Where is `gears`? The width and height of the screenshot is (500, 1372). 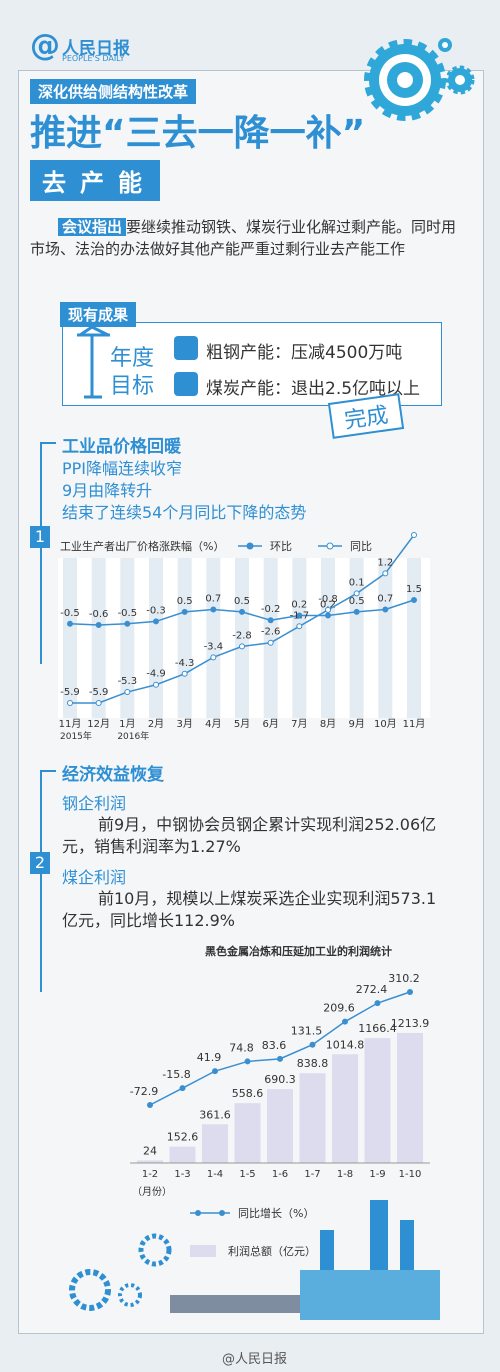
gears is located at coordinates (419, 79).